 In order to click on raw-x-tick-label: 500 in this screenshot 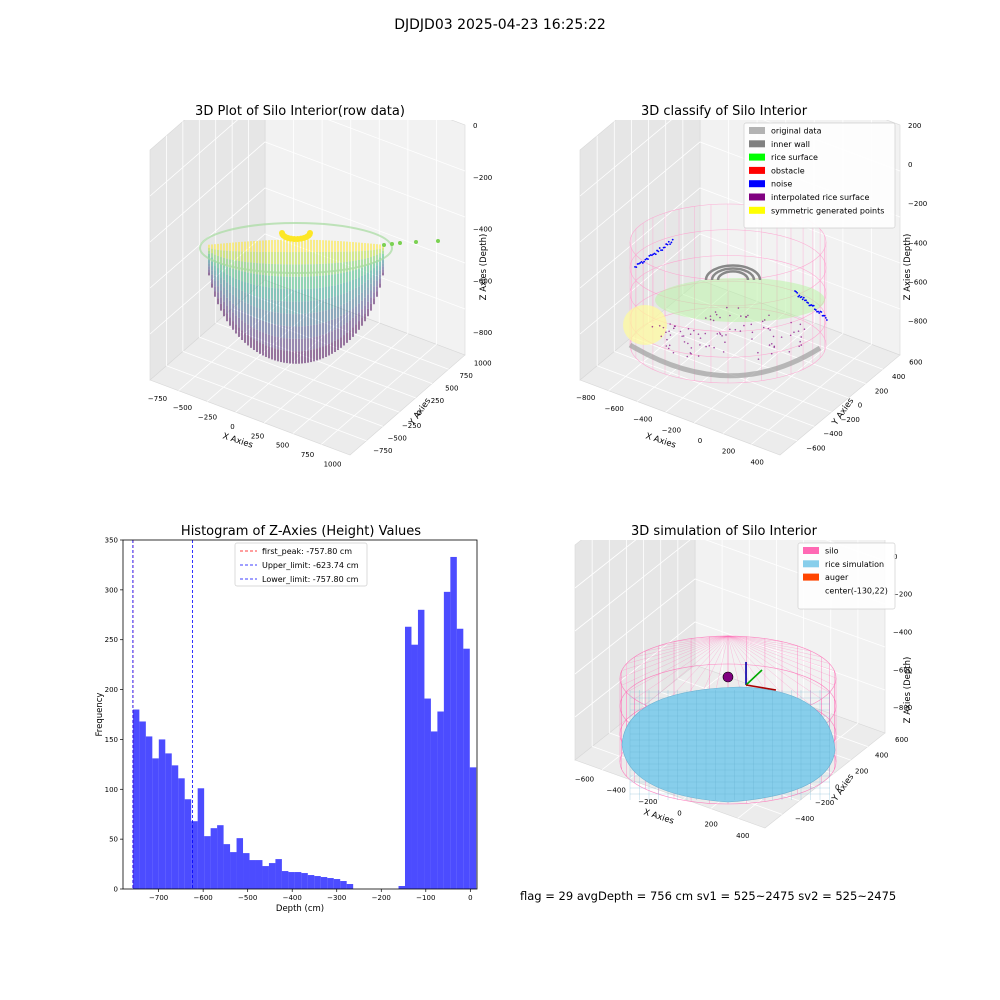, I will do `click(282, 446)`.